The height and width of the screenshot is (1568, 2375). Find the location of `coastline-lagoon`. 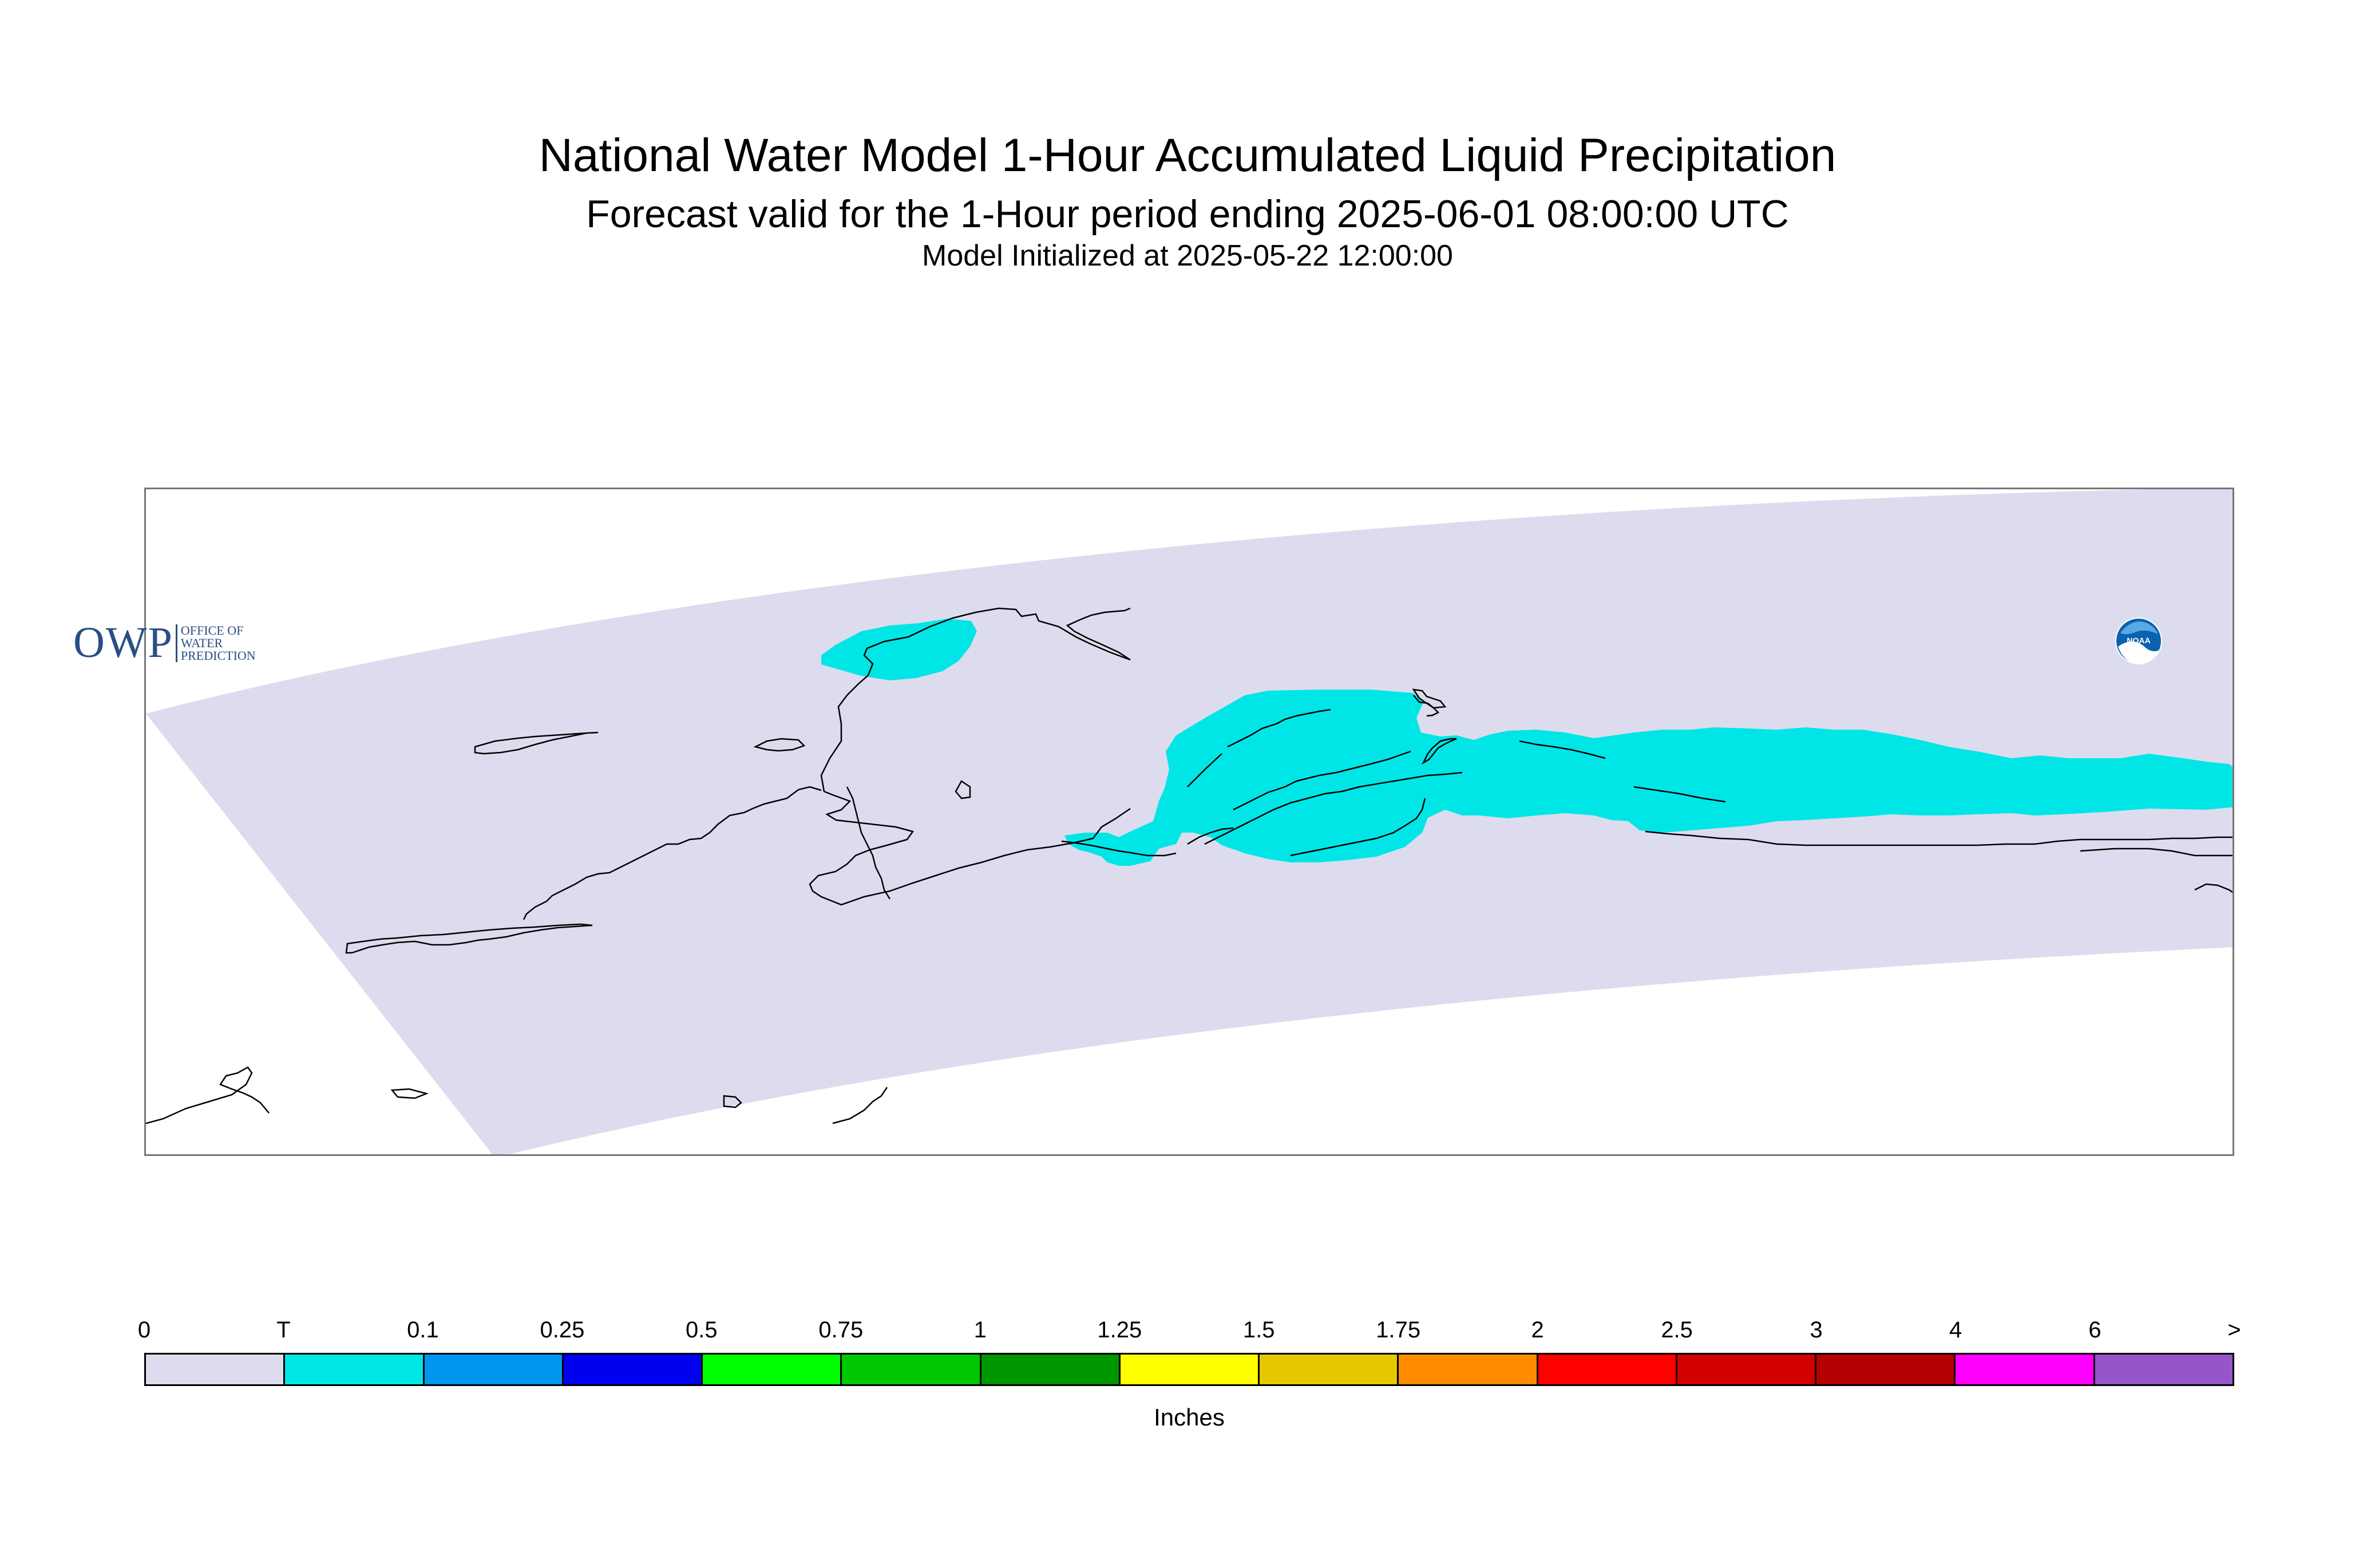

coastline-lagoon is located at coordinates (1119, 848).